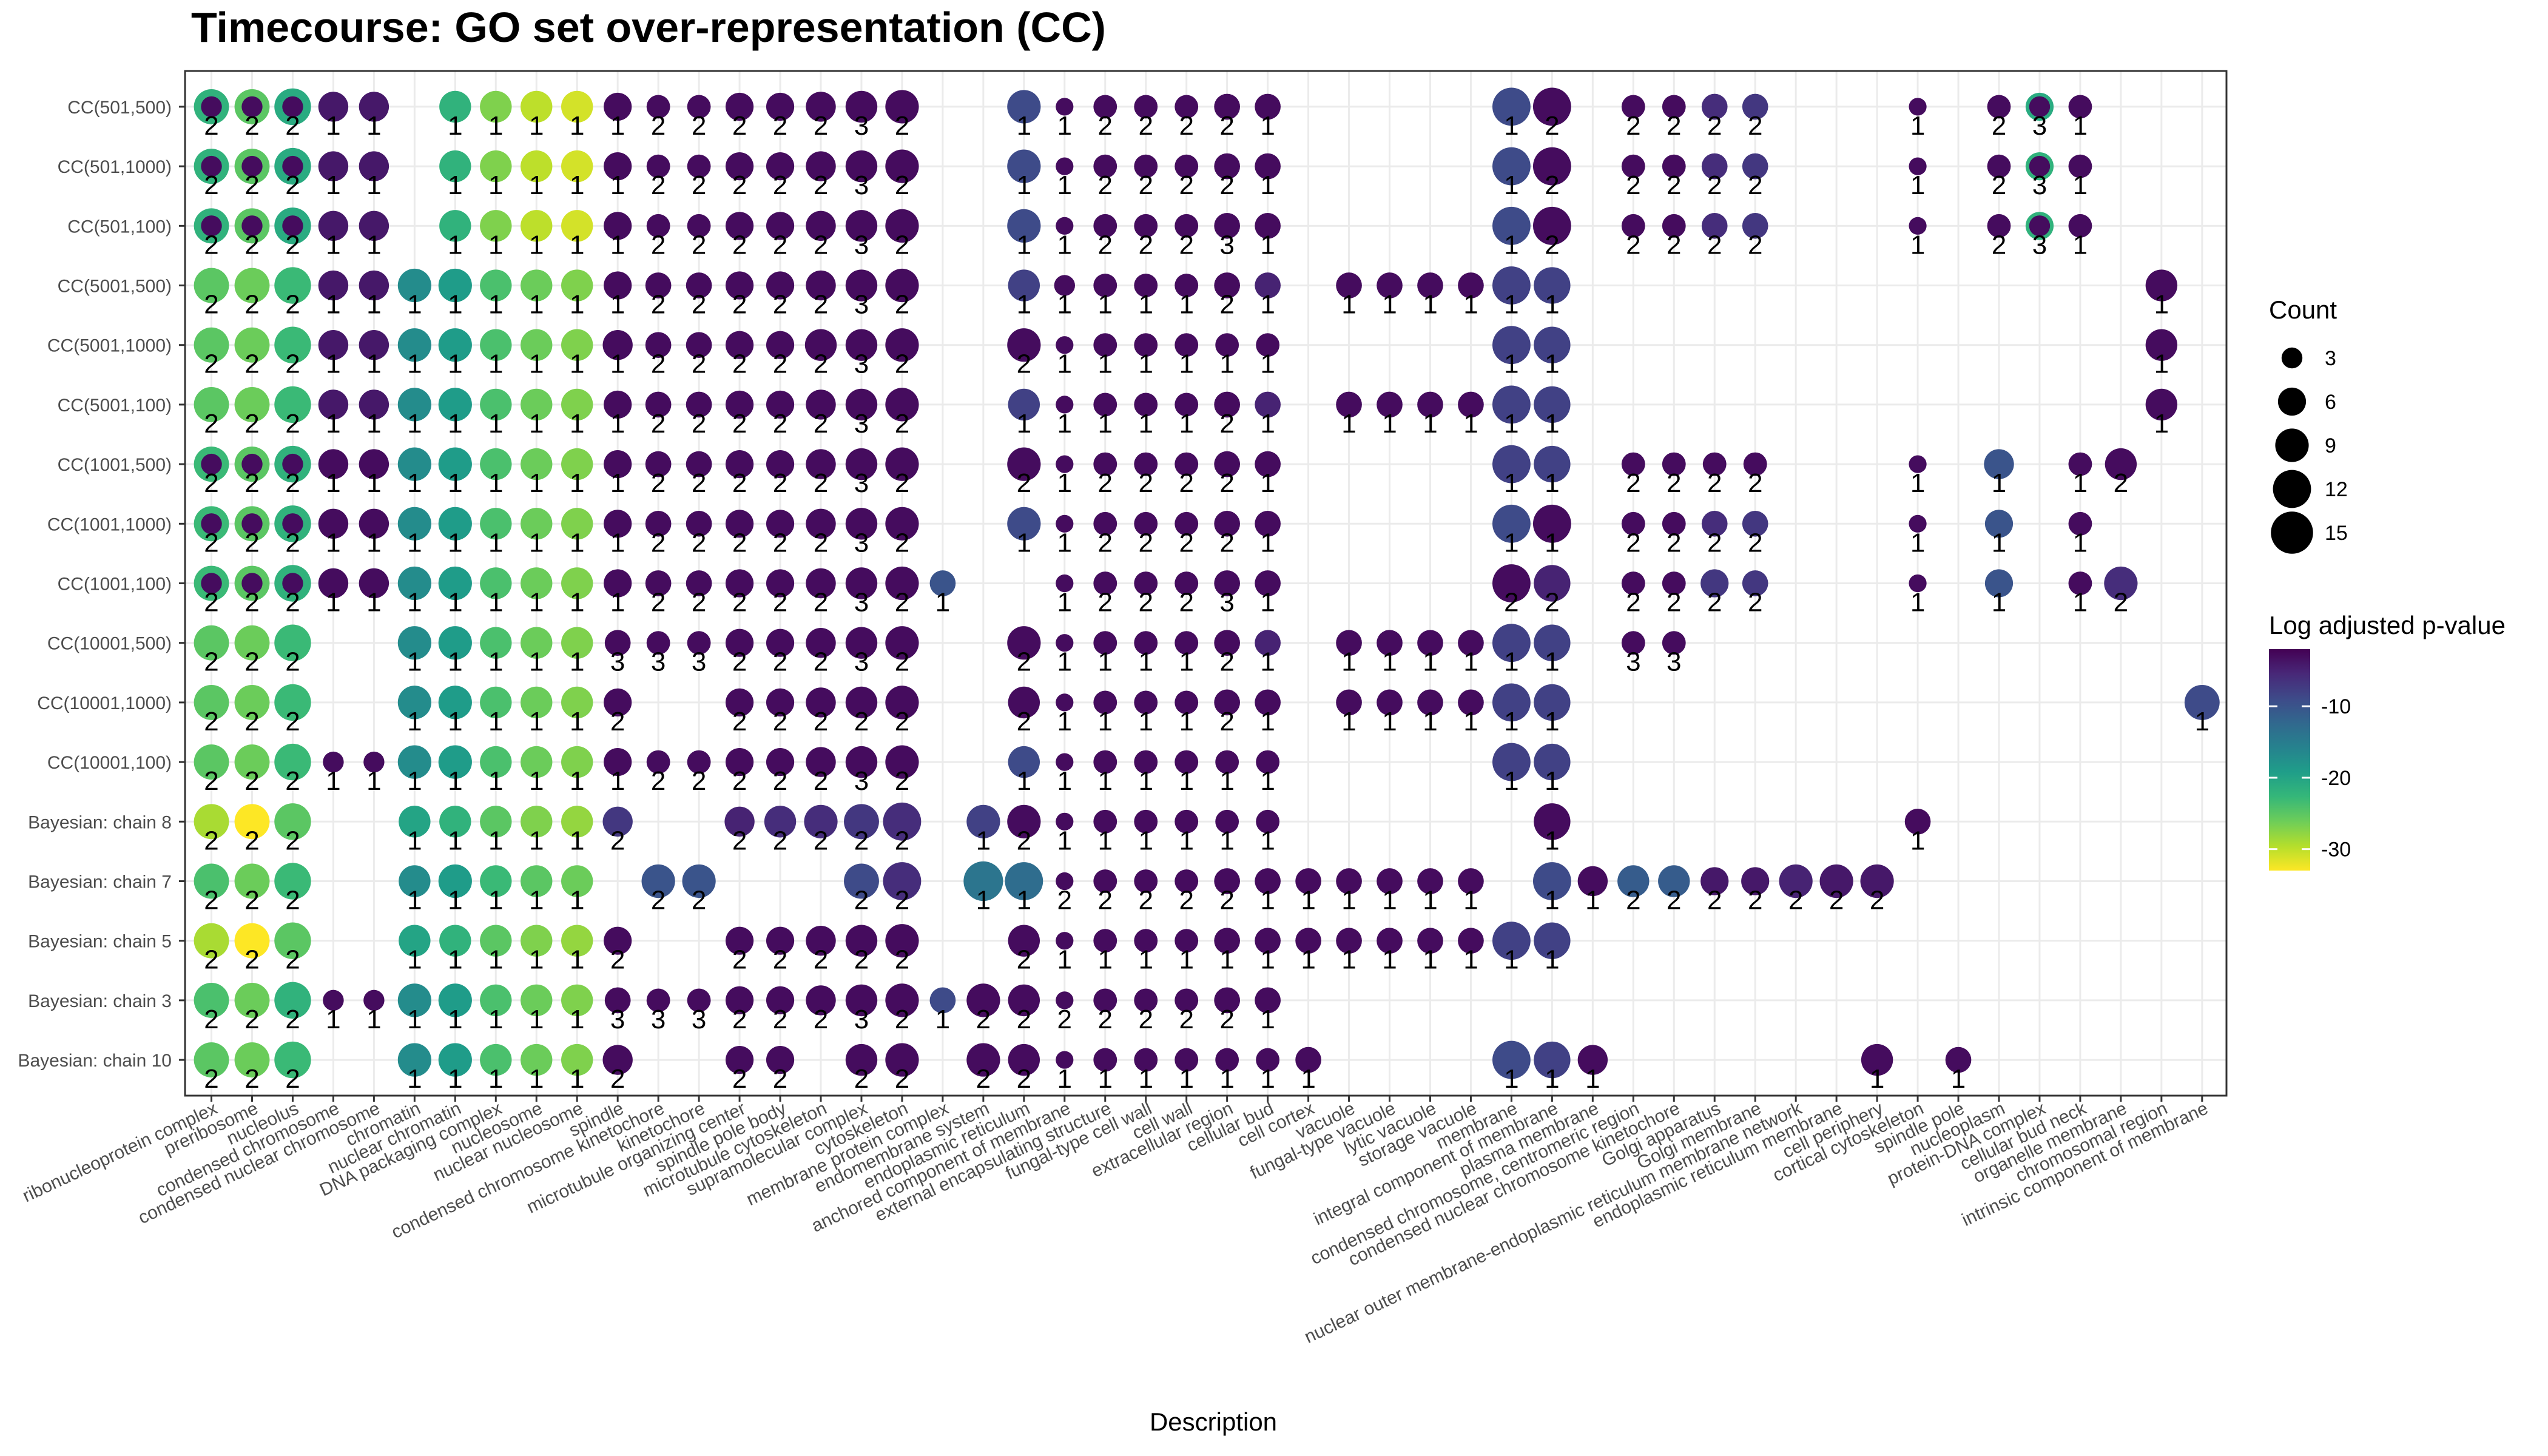 The image size is (2548, 1456). Describe the element at coordinates (2292, 401) in the screenshot. I see `count-legend-key` at that location.